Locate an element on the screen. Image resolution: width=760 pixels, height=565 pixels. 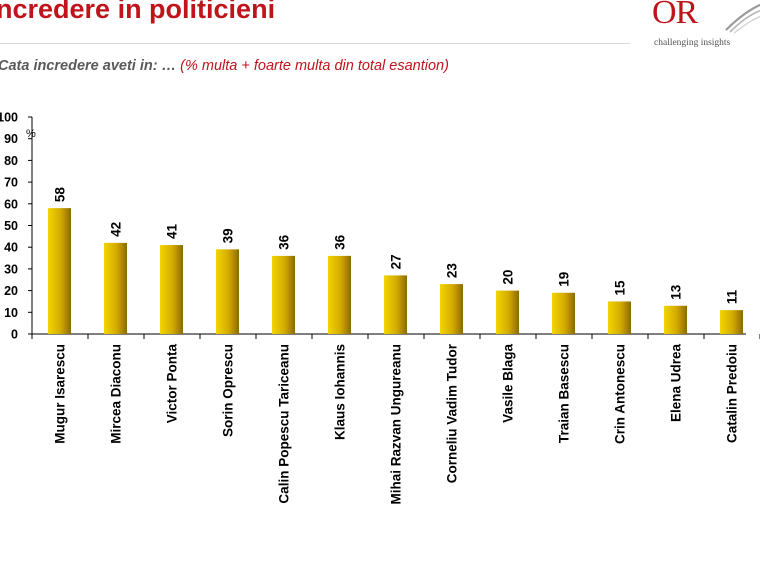
y-tick-label: 70 is located at coordinates (11, 183).